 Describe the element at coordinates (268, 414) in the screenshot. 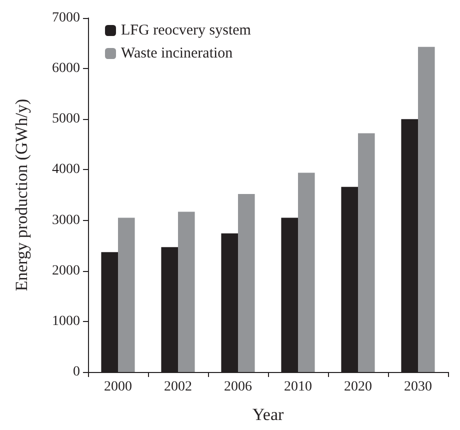

I see `x-axis-title: Year` at that location.